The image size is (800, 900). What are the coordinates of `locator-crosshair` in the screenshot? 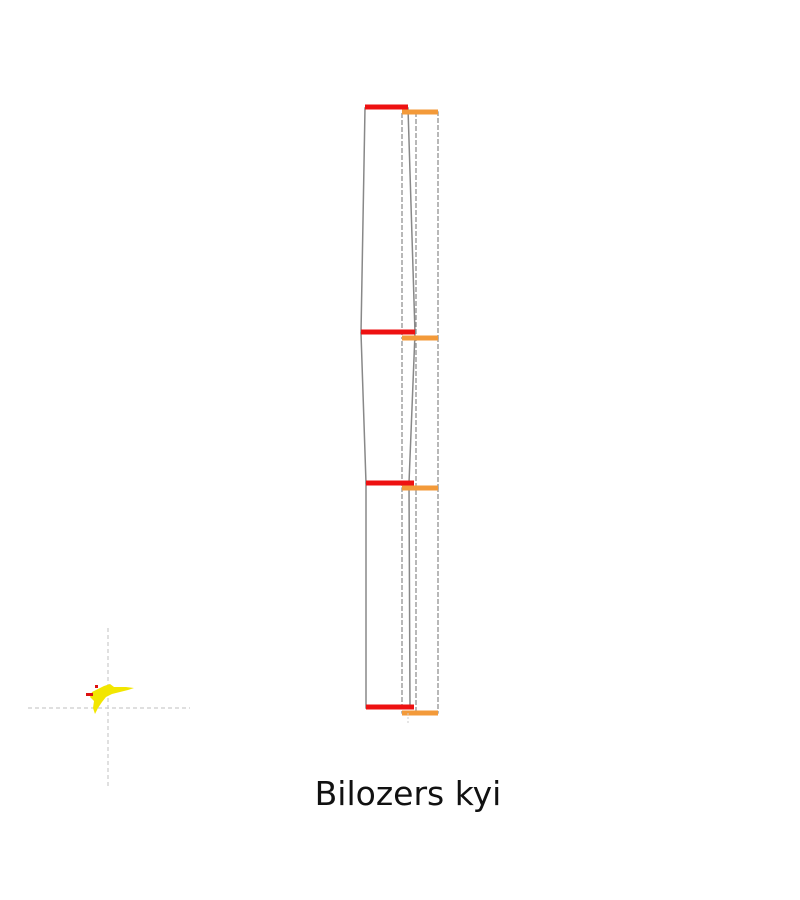 It's located at (109, 708).